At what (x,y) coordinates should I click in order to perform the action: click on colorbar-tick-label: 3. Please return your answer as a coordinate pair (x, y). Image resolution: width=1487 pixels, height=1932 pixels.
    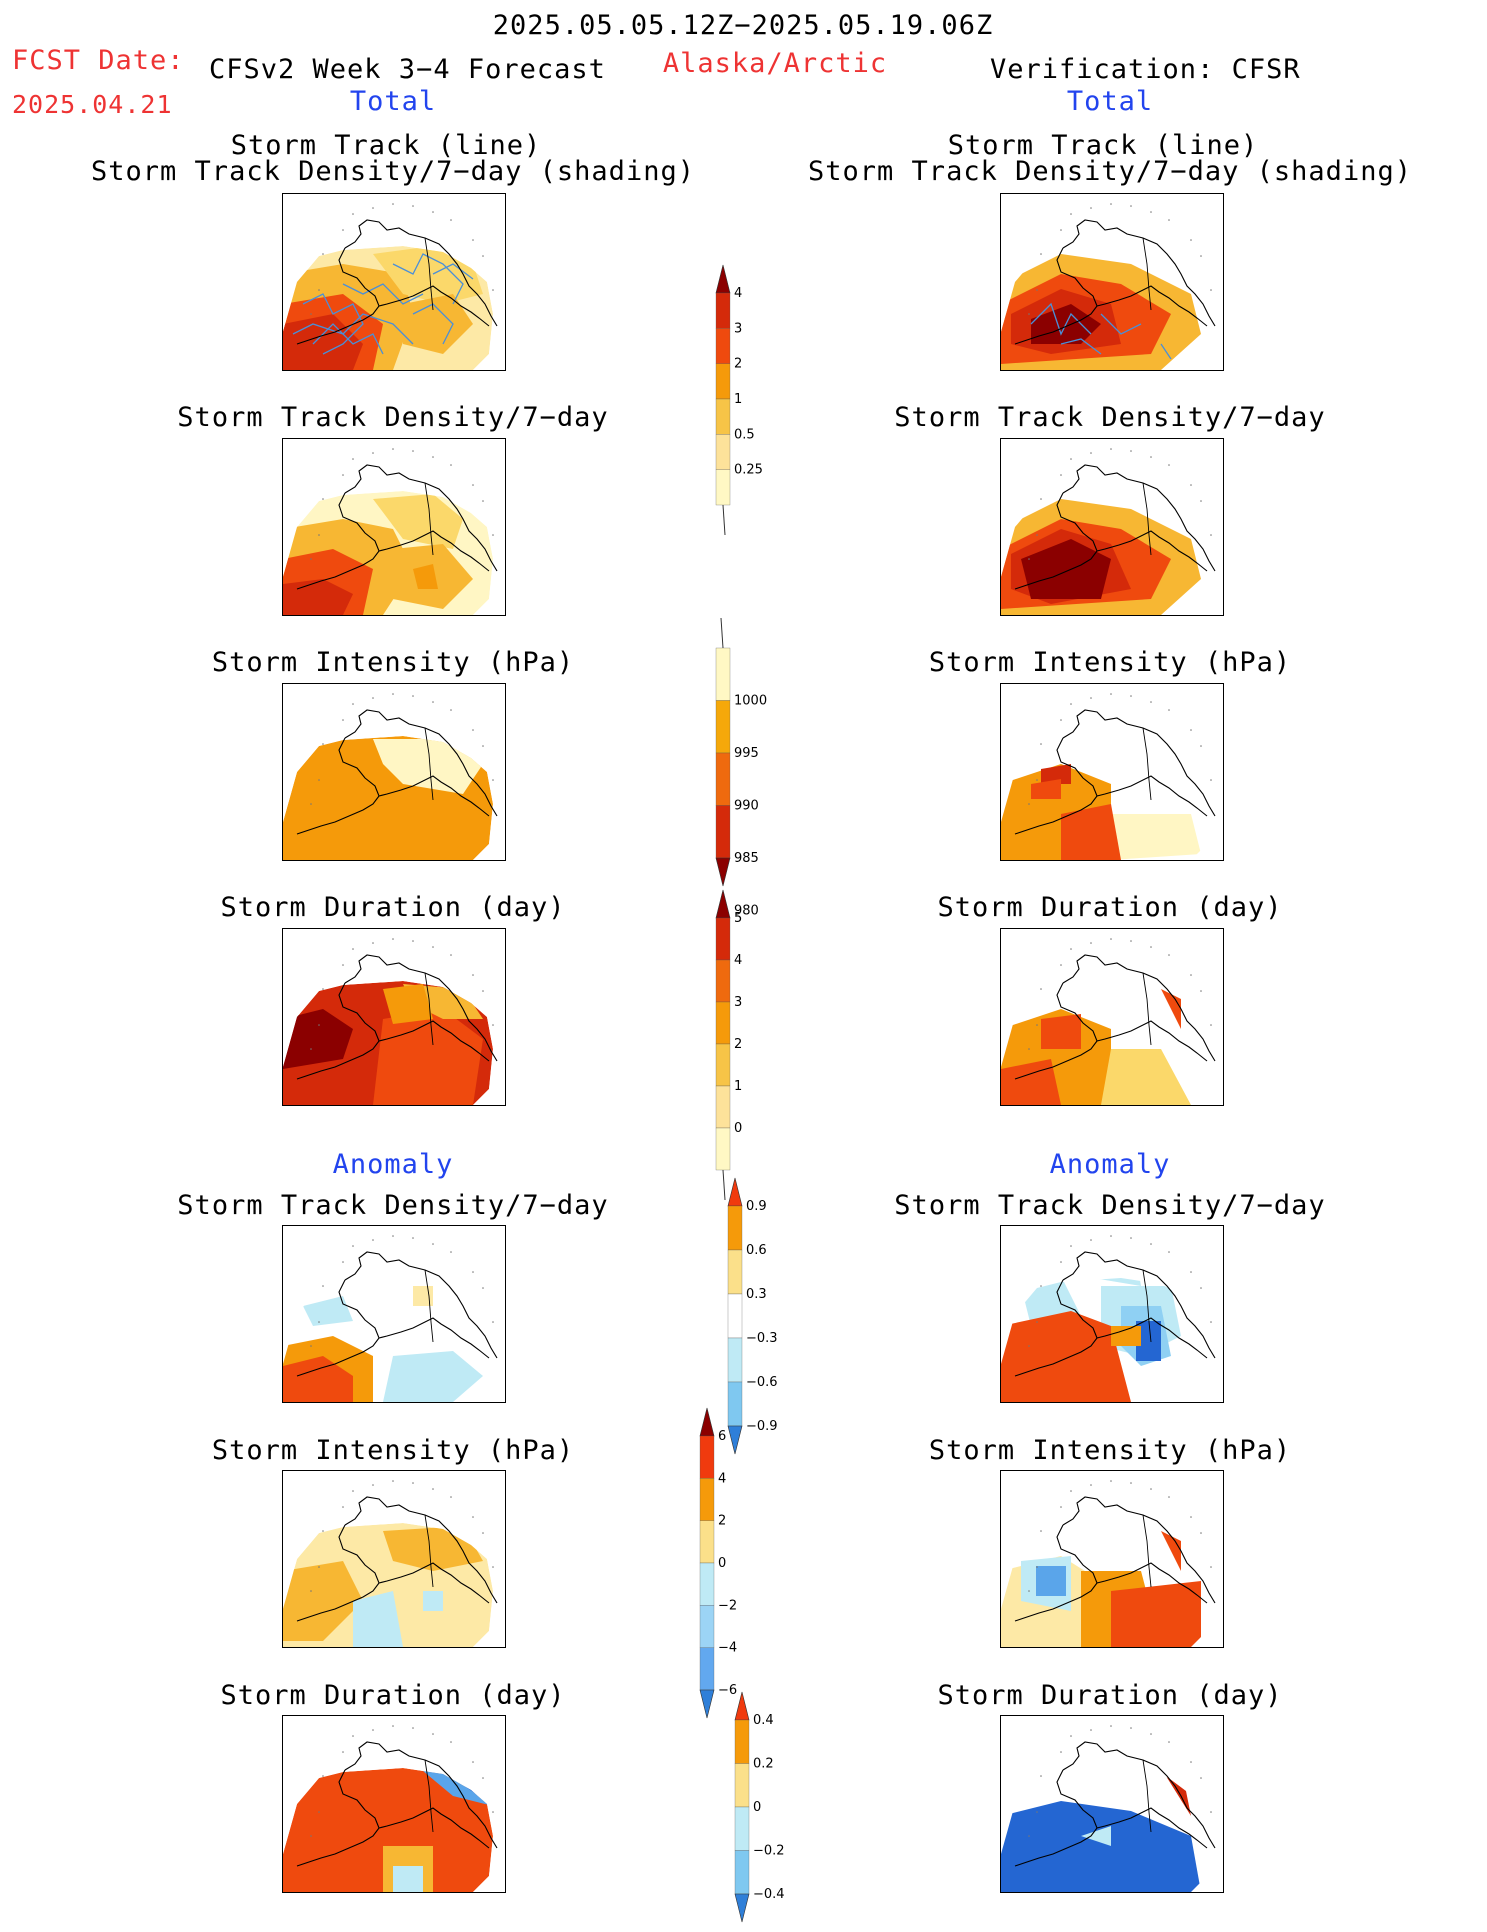
    Looking at the image, I should click on (738, 328).